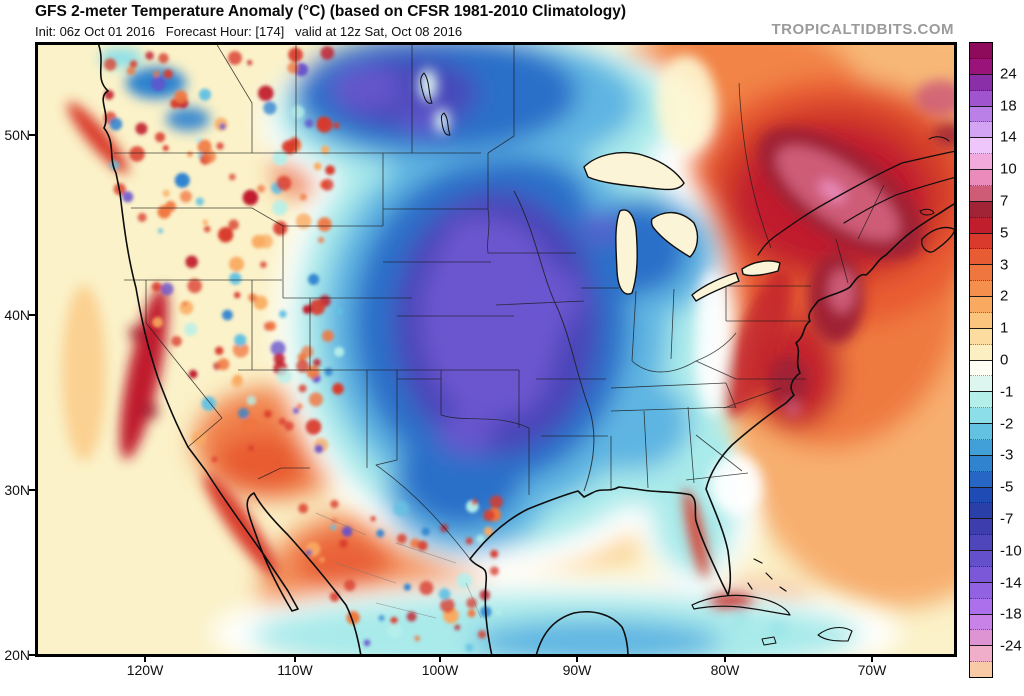 The image size is (1024, 696). Describe the element at coordinates (1004, 296) in the screenshot. I see `colorbar-tick-label: 2` at that location.